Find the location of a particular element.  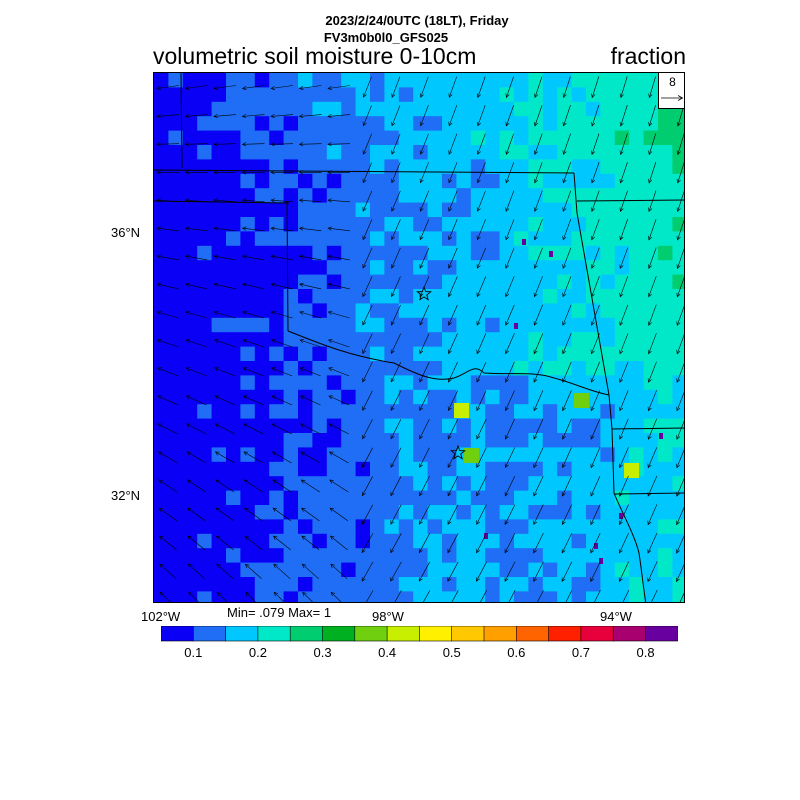

date-title: 2023/2/24/0UTC (18LT), Friday is located at coordinates (417, 20).